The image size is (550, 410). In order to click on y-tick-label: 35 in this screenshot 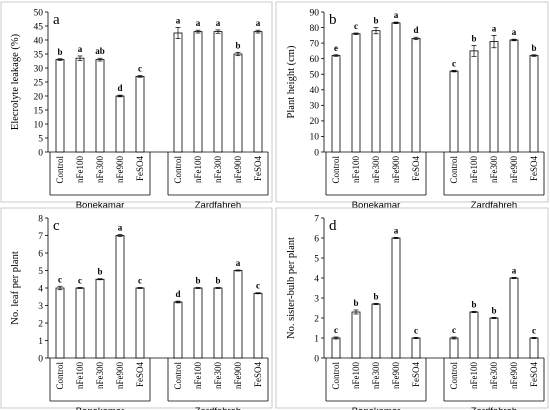, I will do `click(39, 55)`.